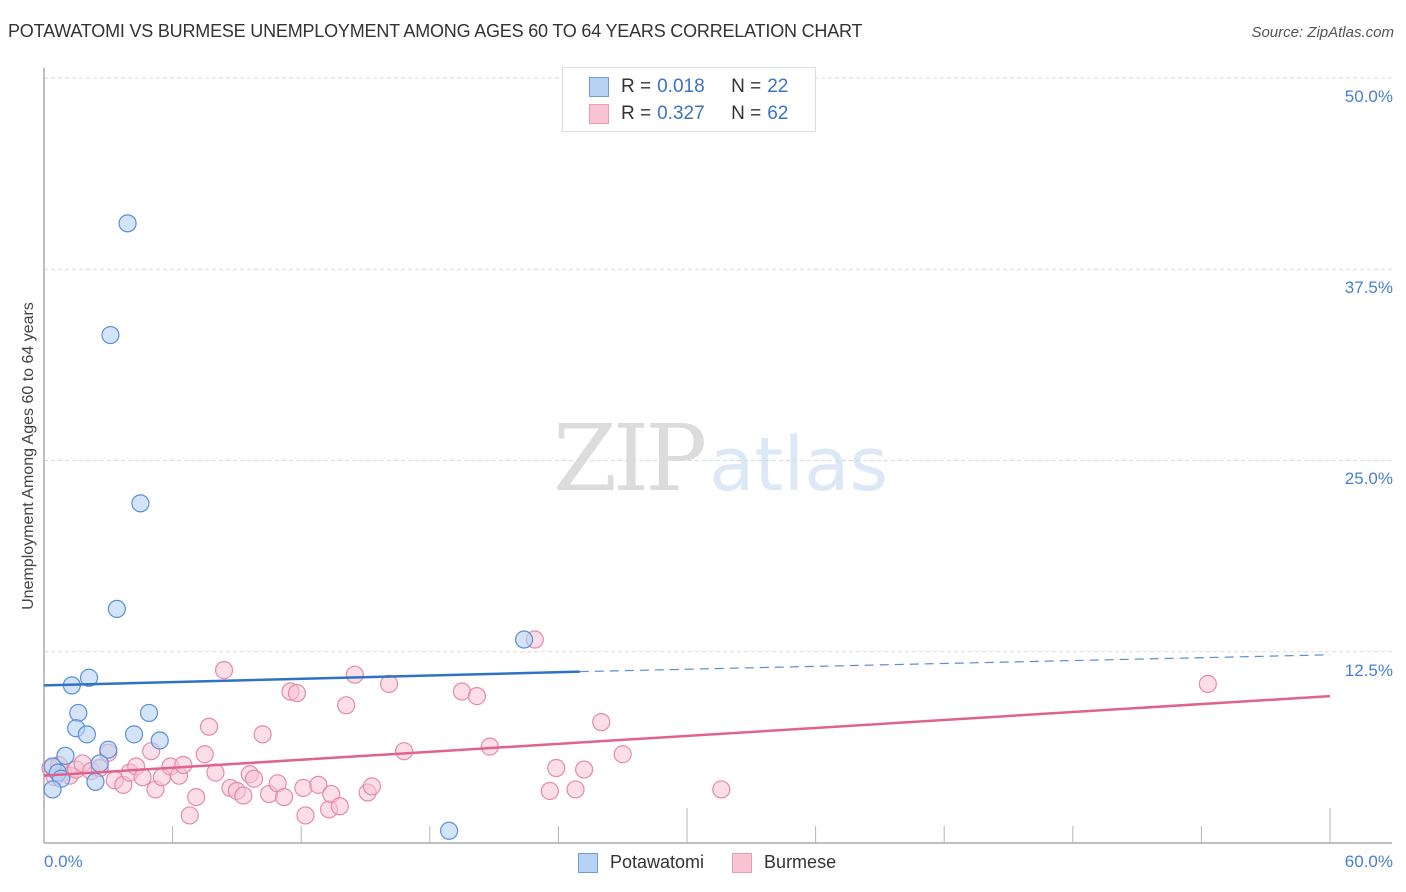 This screenshot has width=1406, height=892. I want to click on legend-row-burmese: R = 0.327 N = 62, so click(688, 114).